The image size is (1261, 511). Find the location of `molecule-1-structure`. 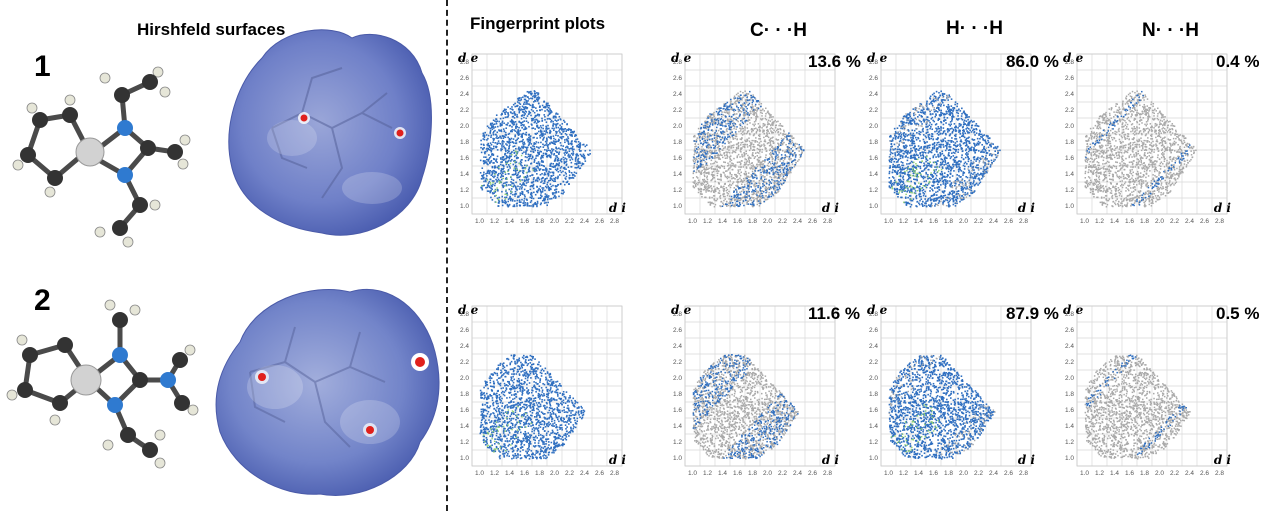

molecule-1-structure is located at coordinates (101, 157).